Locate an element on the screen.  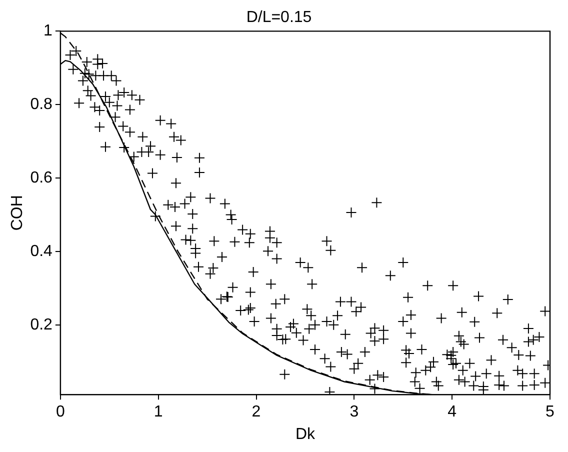
x-tick-label: 2 is located at coordinates (256, 412).